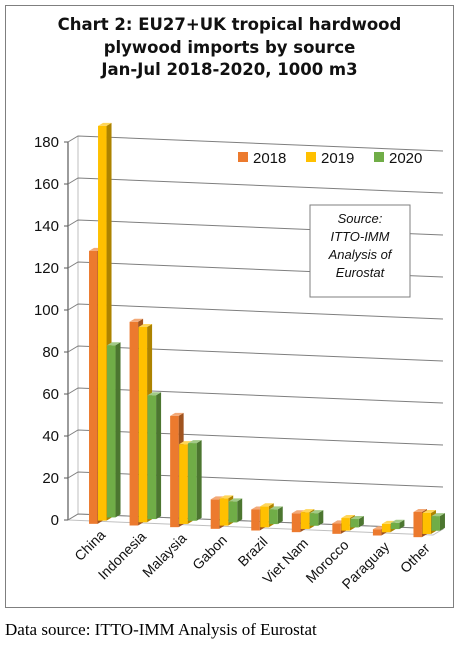 The width and height of the screenshot is (462, 656). I want to click on category-label-gabon: Gabon, so click(209, 552).